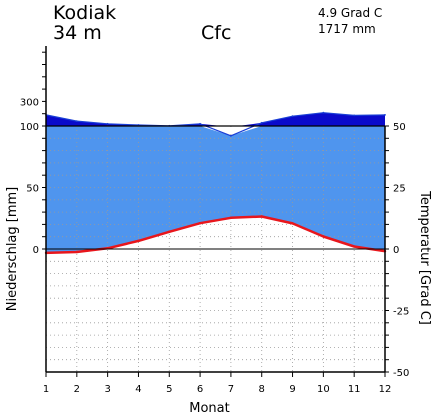  Describe the element at coordinates (292, 389) in the screenshot. I see `x-tick-label: 9` at that location.